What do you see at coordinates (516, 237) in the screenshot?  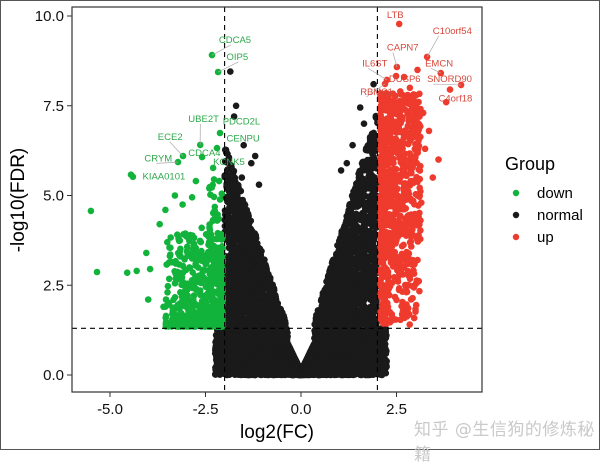 I see `legend-swatch-up` at bounding box center [516, 237].